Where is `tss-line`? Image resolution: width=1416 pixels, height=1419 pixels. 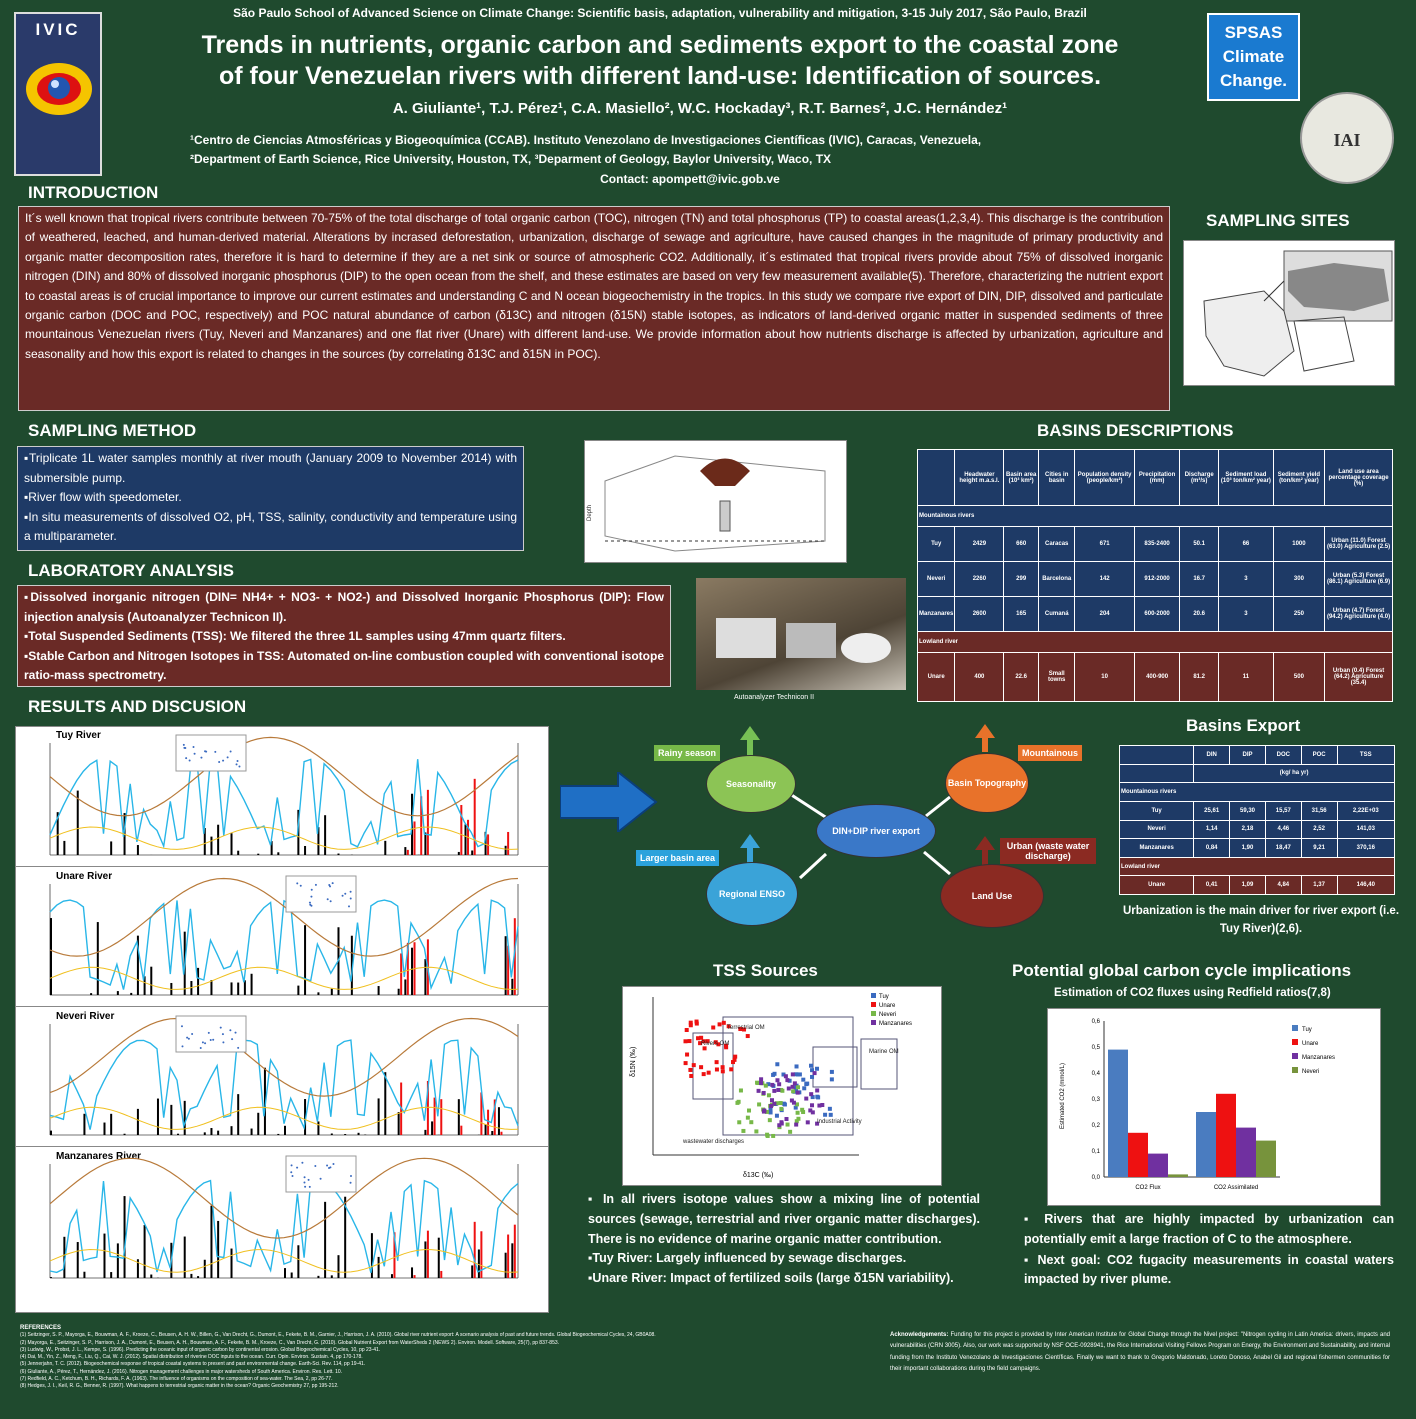 tss-line is located at coordinates (284, 1057).